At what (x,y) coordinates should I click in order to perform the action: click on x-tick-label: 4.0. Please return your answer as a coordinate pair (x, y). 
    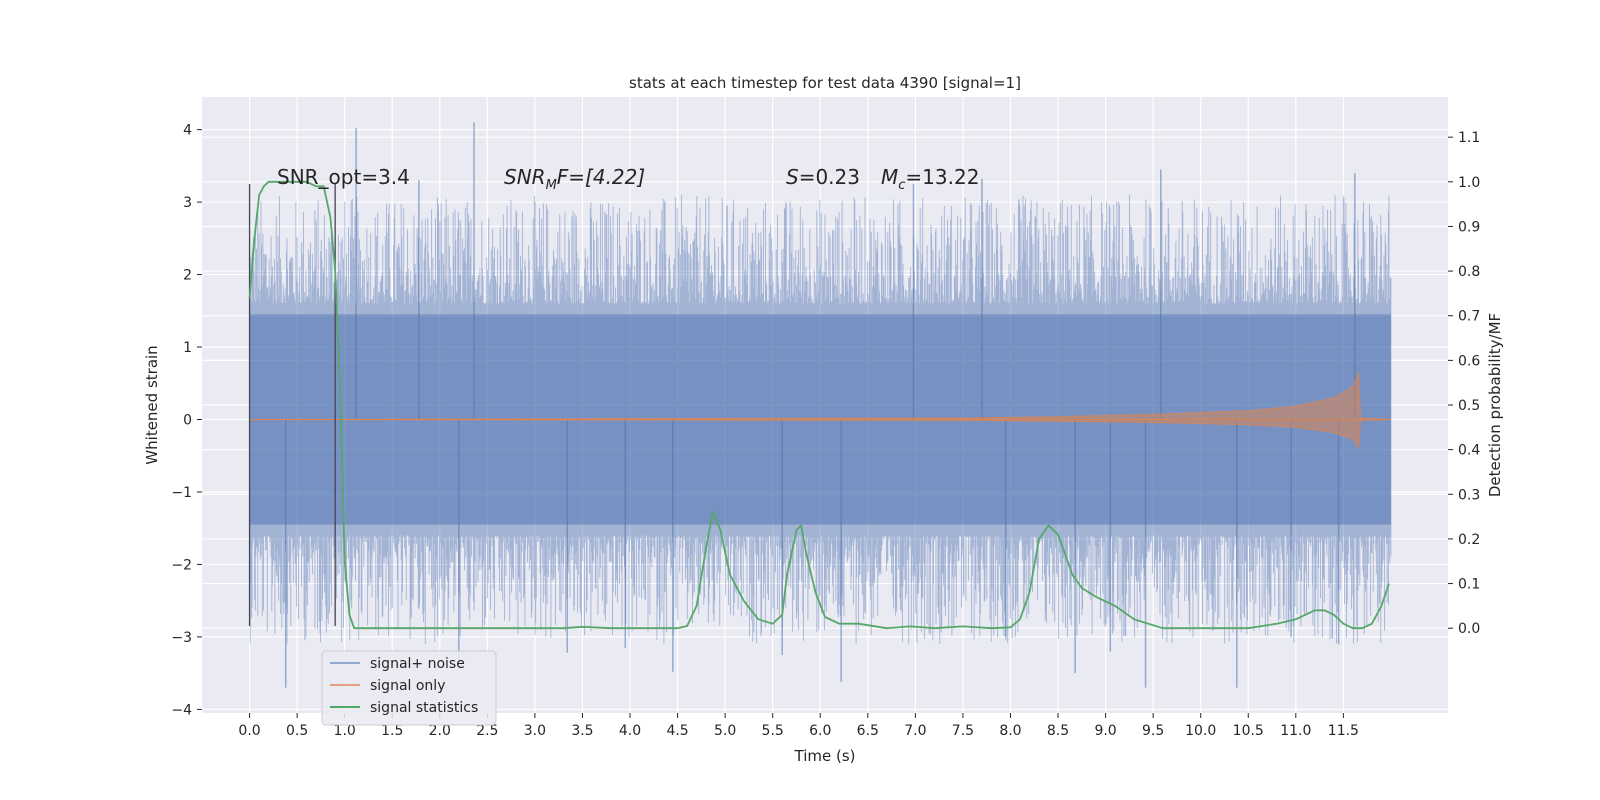
    Looking at the image, I should click on (630, 731).